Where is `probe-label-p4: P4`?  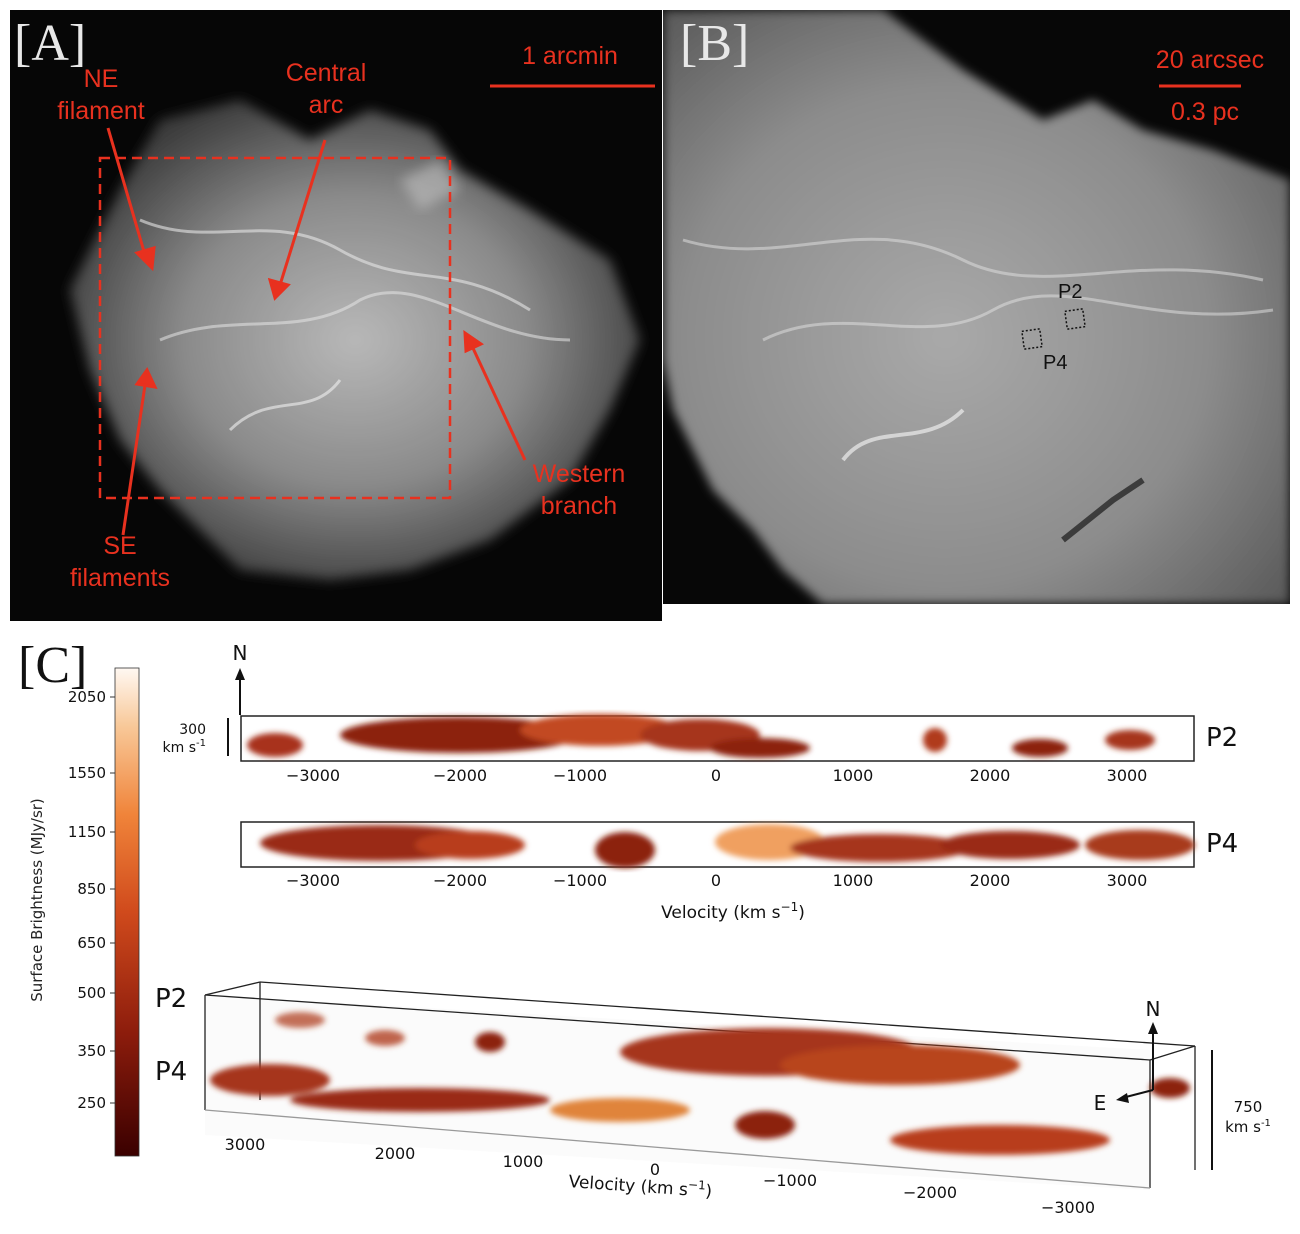
probe-label-p4: P4 is located at coordinates (1055, 363).